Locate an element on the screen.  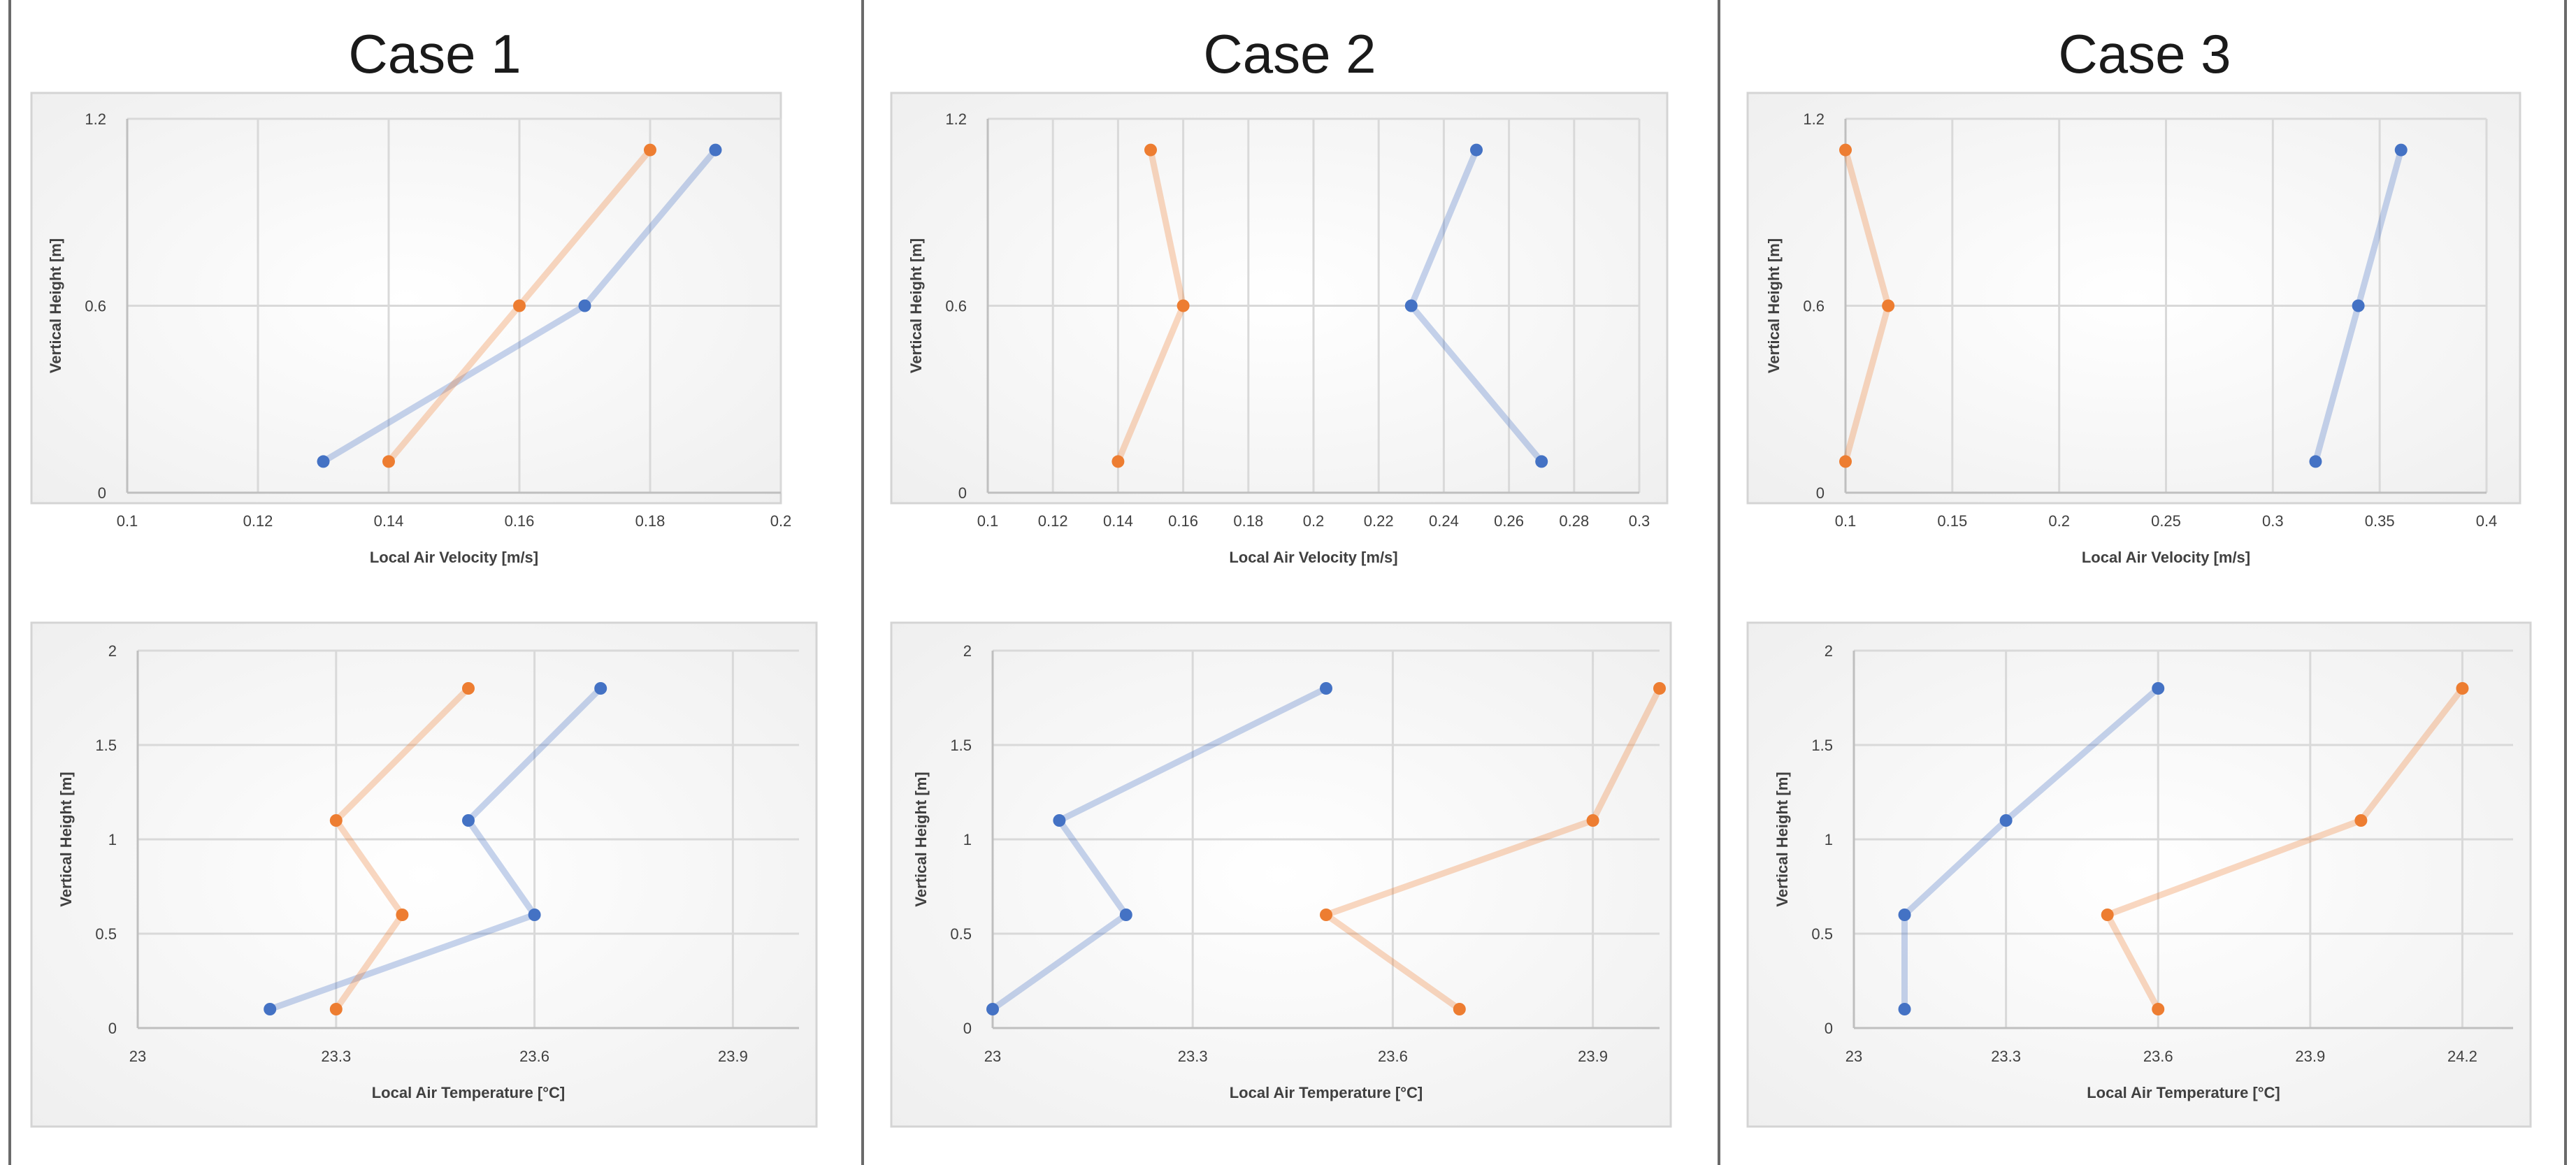
x-tick-label: 0.24 is located at coordinates (1444, 521).